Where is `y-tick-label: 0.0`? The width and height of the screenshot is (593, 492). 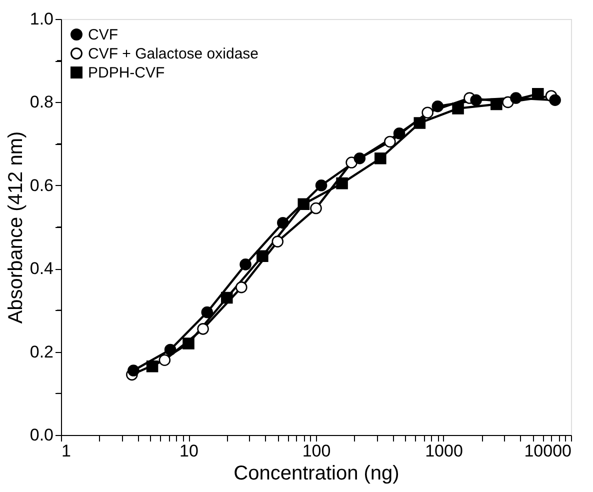
y-tick-label: 0.0 is located at coordinates (42, 435).